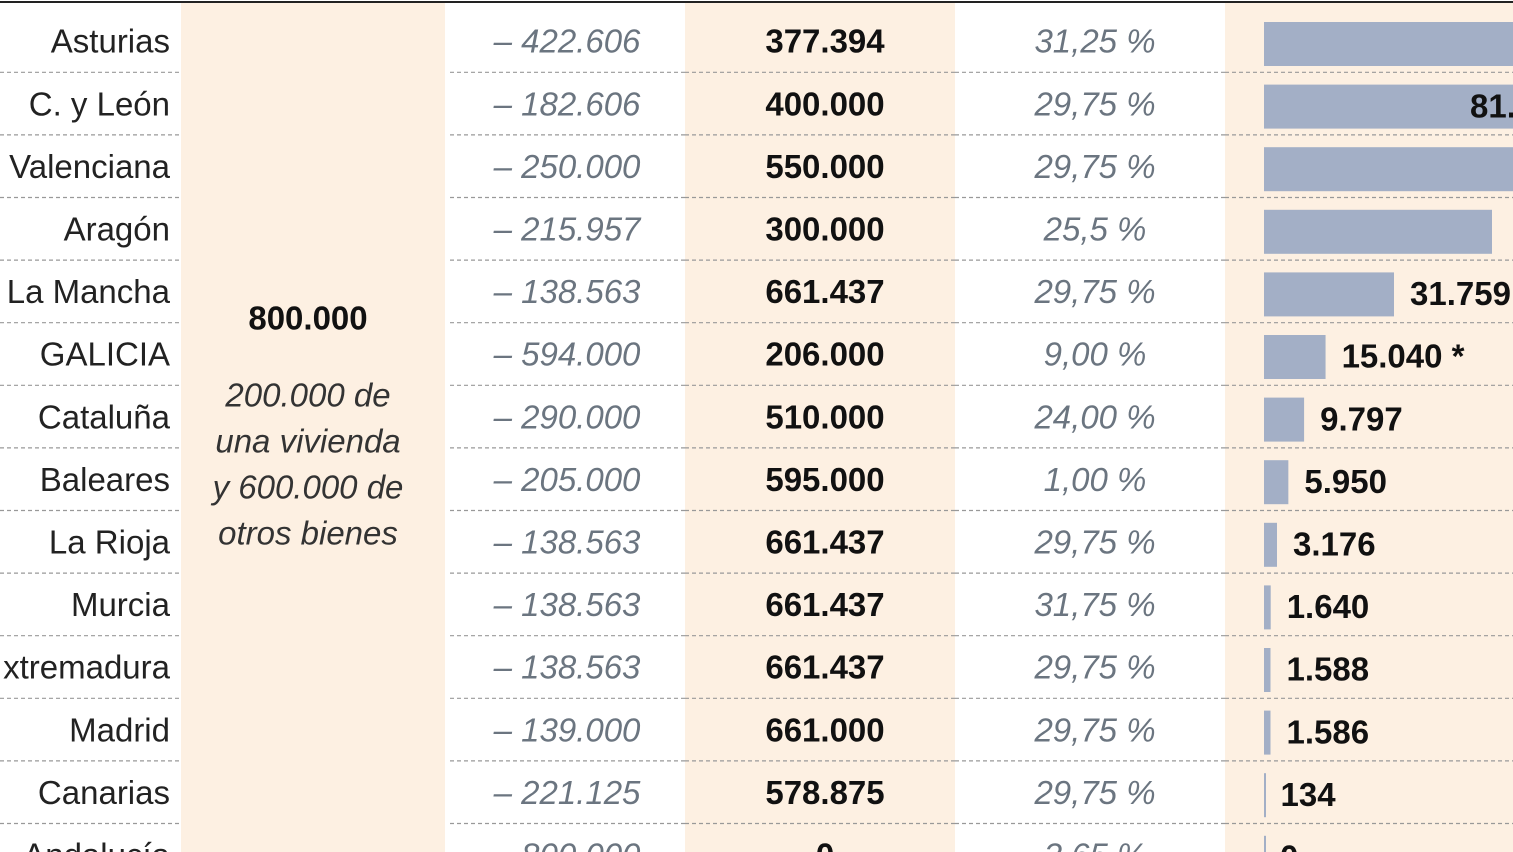  What do you see at coordinates (824, 479) in the screenshot?
I see `taxable-base: 595.000` at bounding box center [824, 479].